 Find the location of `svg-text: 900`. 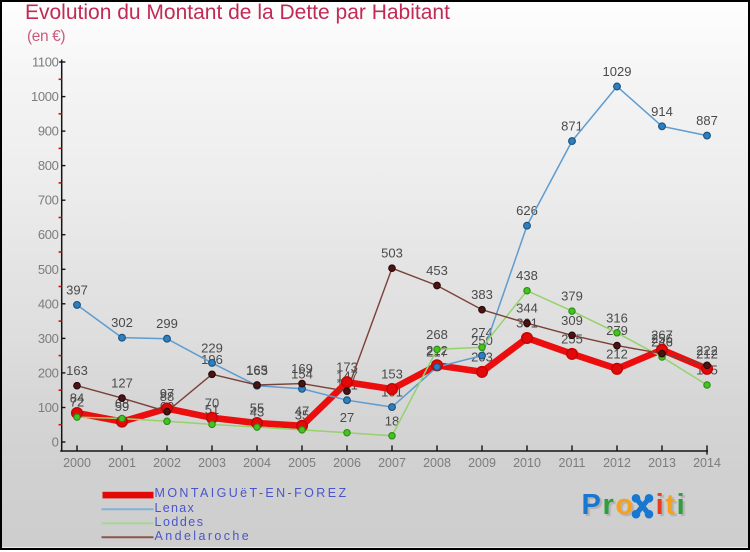

svg-text: 900 is located at coordinates (48, 131).